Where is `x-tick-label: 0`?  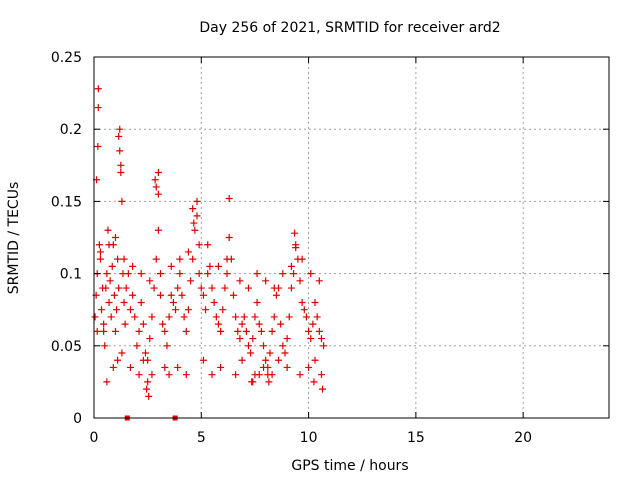
x-tick-label: 0 is located at coordinates (94, 438).